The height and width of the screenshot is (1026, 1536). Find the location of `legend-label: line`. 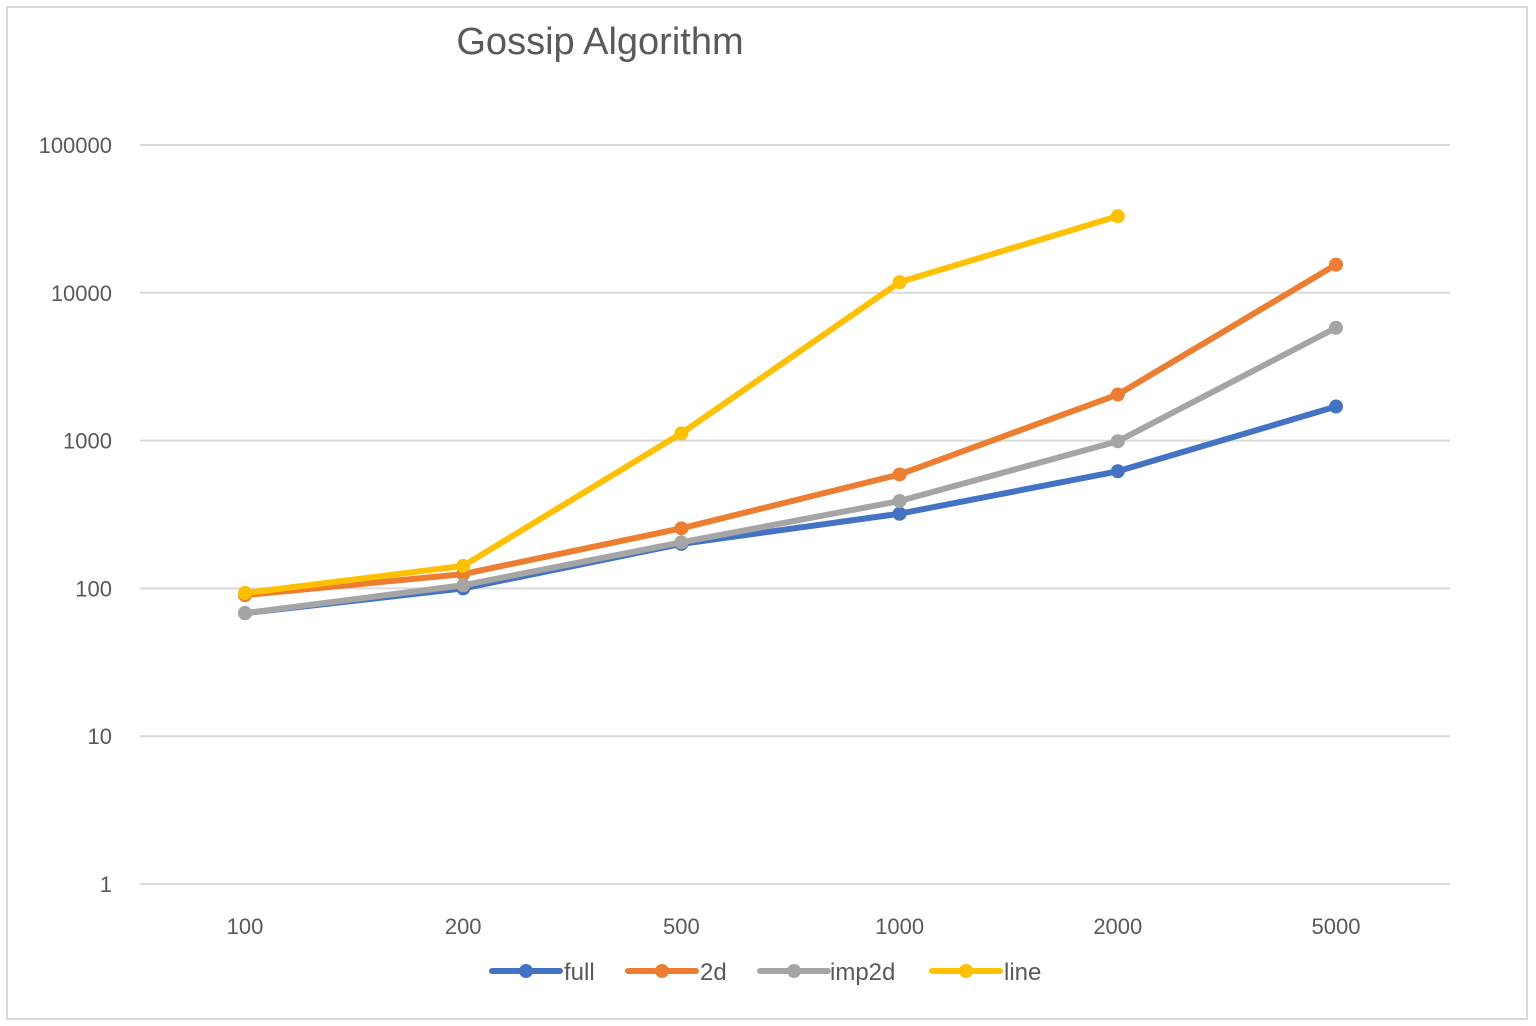

legend-label: line is located at coordinates (1022, 972).